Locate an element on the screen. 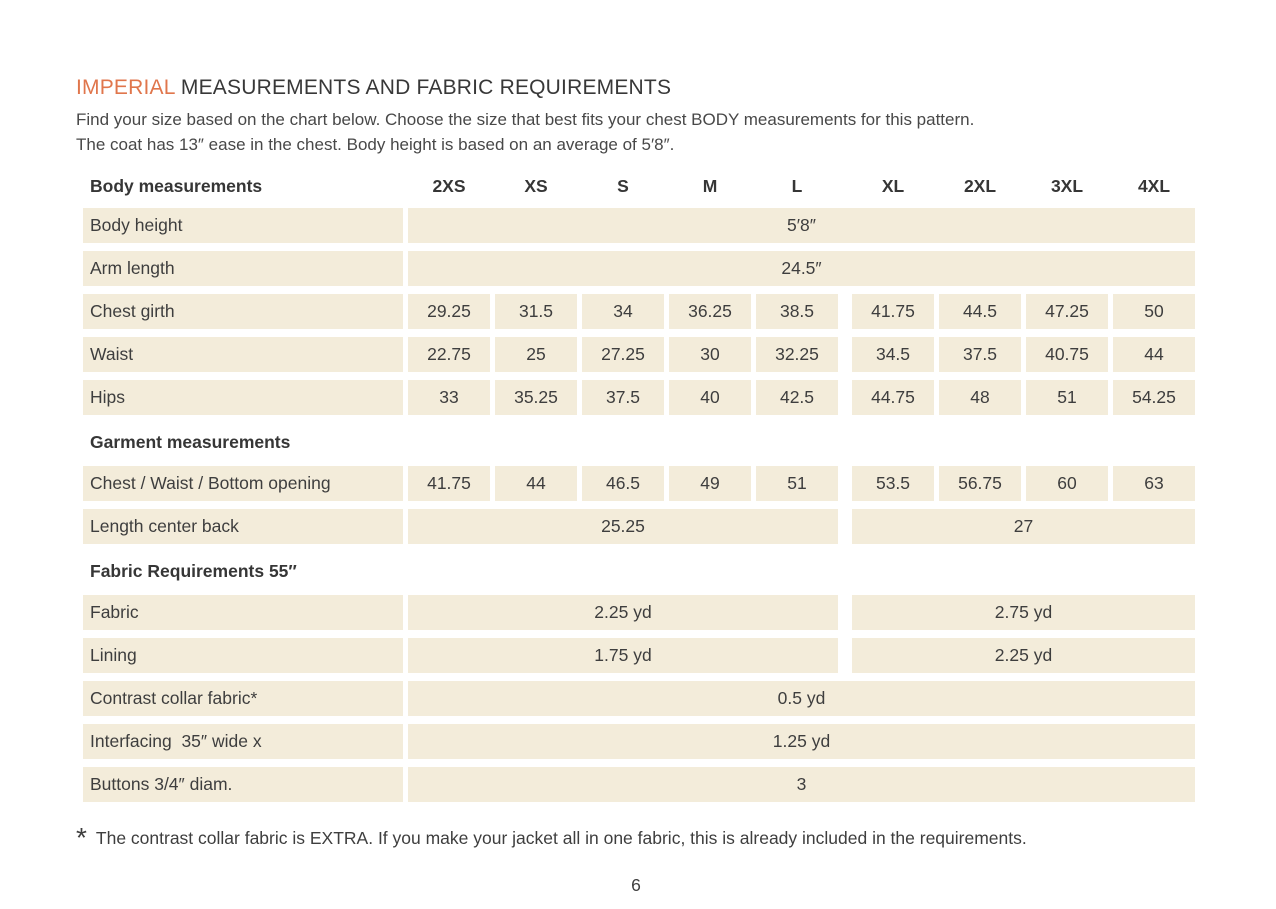  value-cell-left-group: 25.25 is located at coordinates (623, 526).